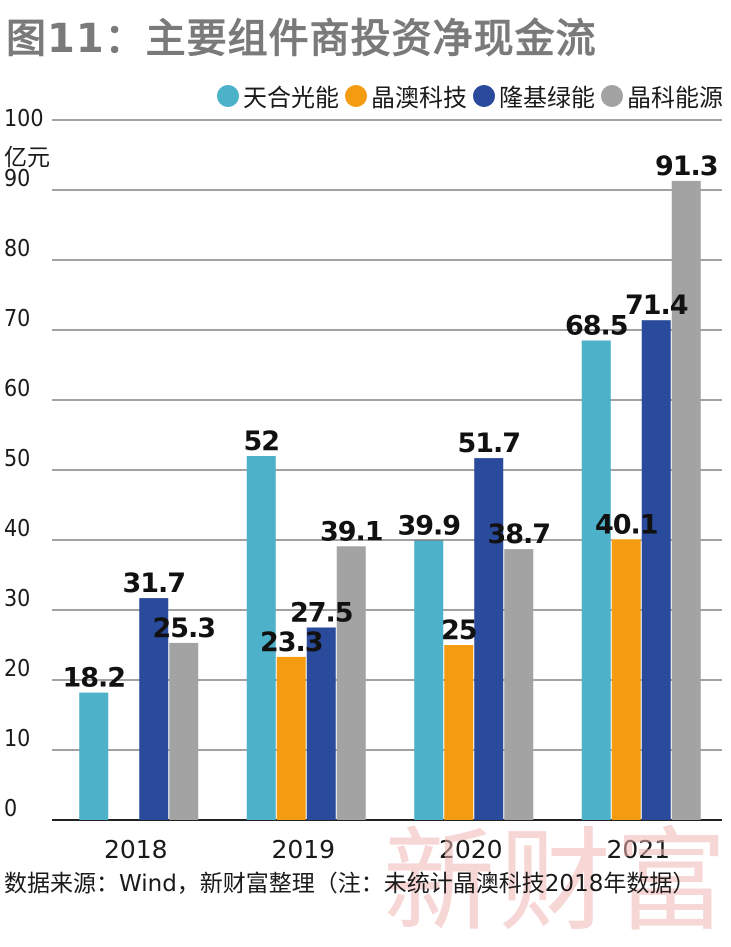 The image size is (731, 947). Describe the element at coordinates (17, 529) in the screenshot. I see `y-tick-label: 40` at that location.